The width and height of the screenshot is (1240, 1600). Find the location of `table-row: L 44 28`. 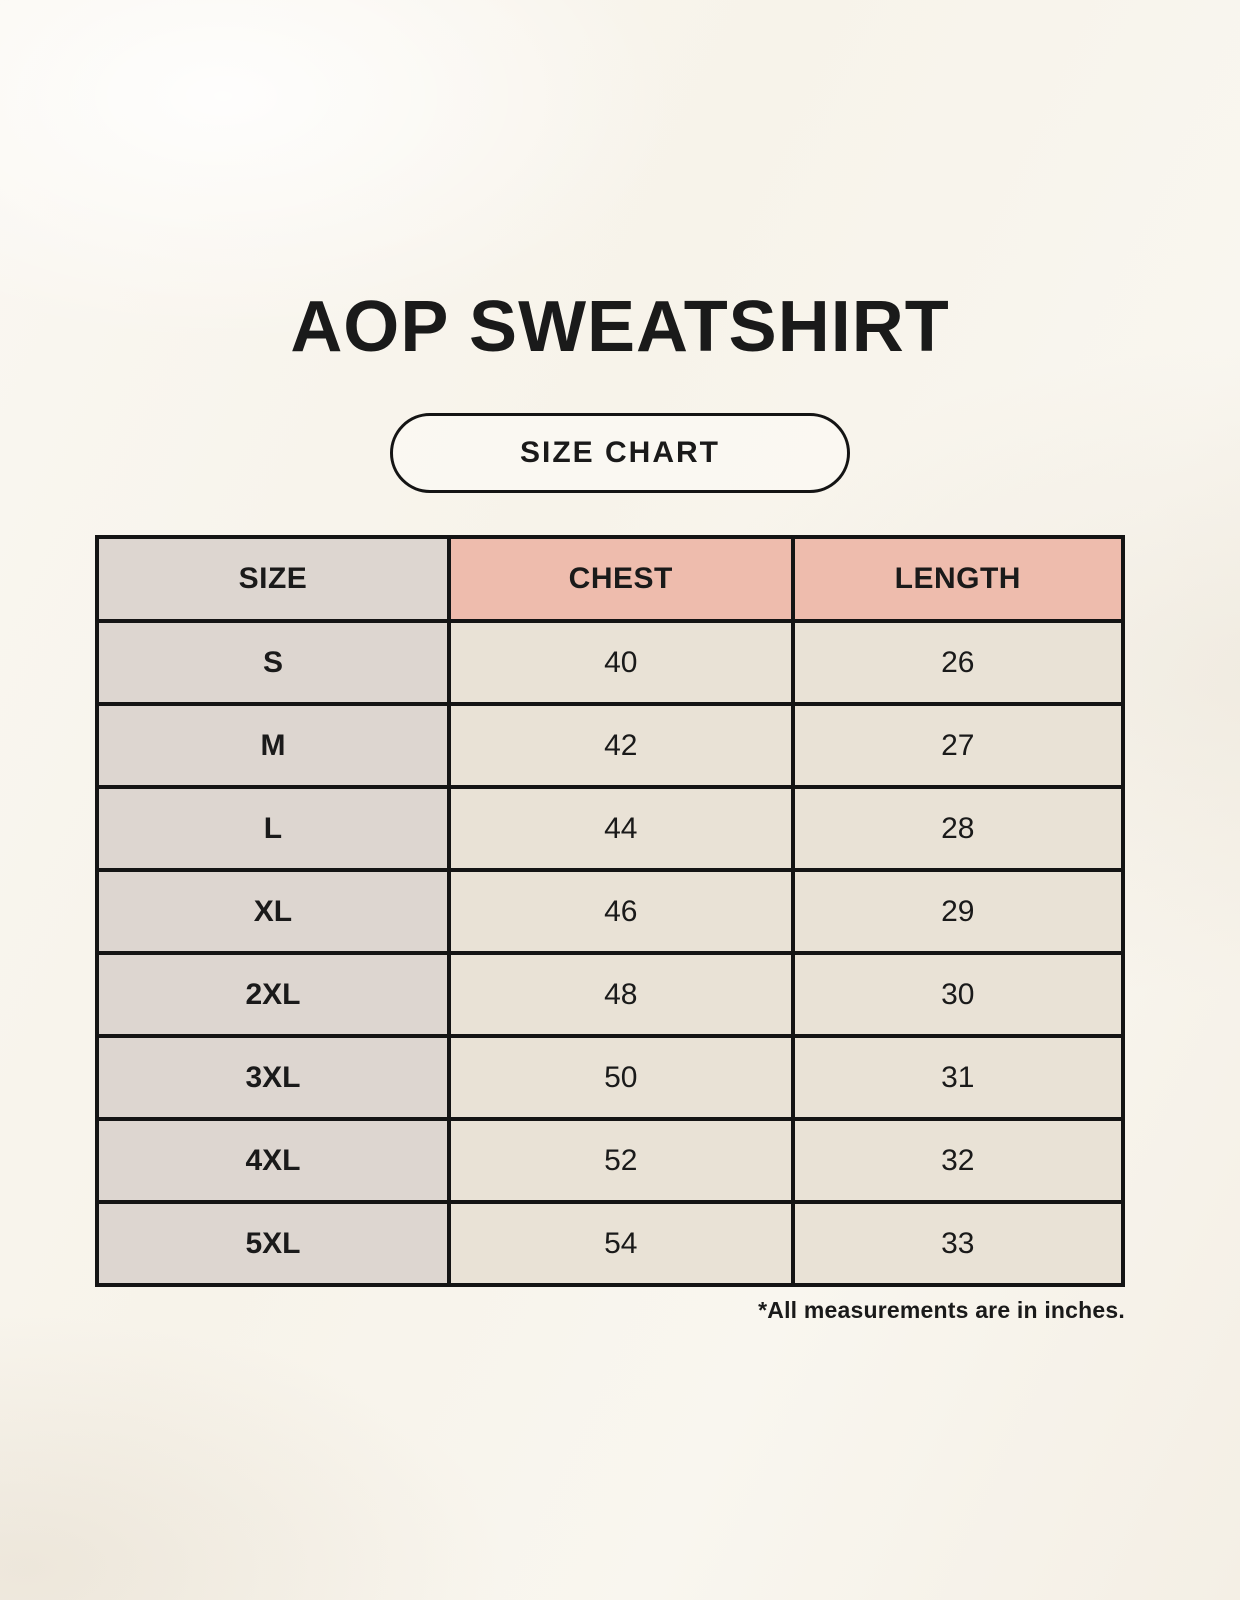

table-row: L 44 28 is located at coordinates (610, 829).